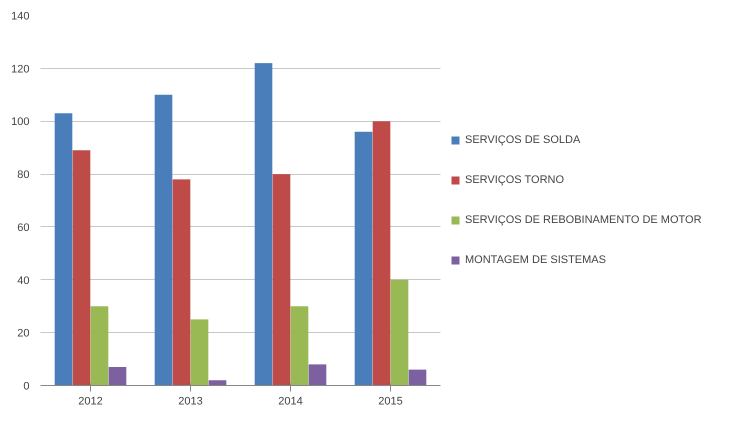  I want to click on x-tick-label: 2012, so click(90, 402).